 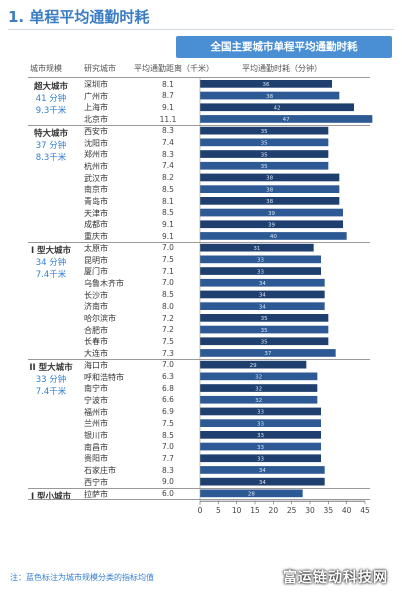 What do you see at coordinates (329, 510) in the screenshot?
I see `x-tick-label: 35` at bounding box center [329, 510].